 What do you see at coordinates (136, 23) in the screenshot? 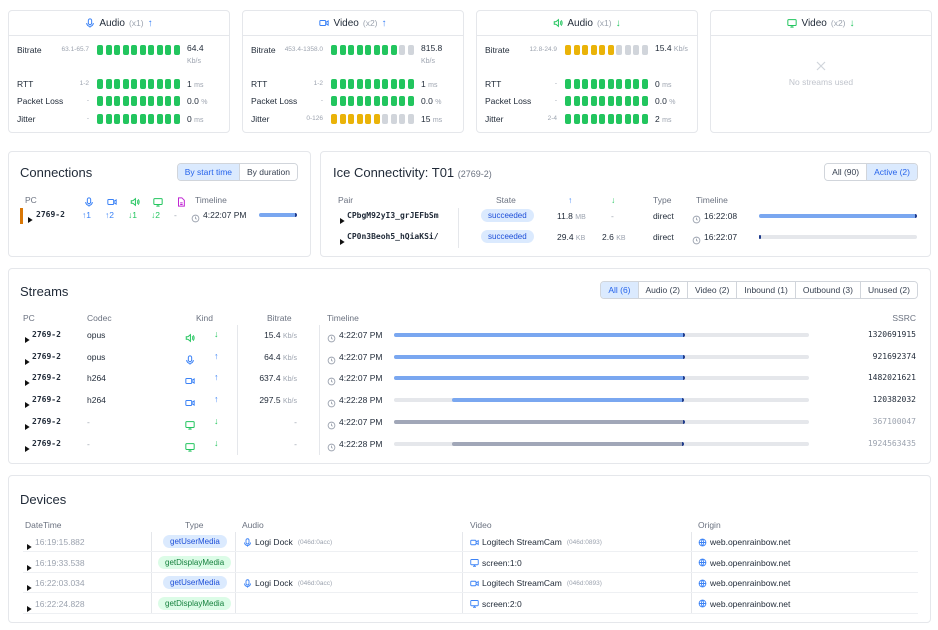
I see `card-count: (x1)` at bounding box center [136, 23].